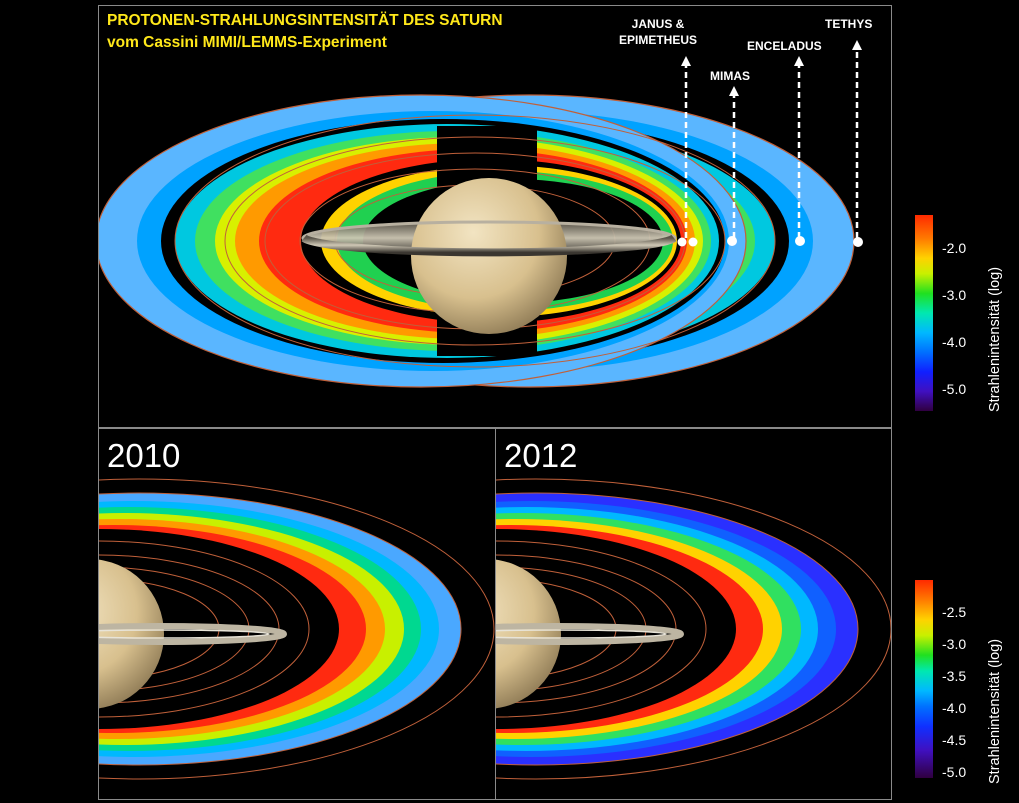 This screenshot has width=1019, height=803. Describe the element at coordinates (849, 24) in the screenshot. I see `moon-label-tethys: TETHYS` at that location.